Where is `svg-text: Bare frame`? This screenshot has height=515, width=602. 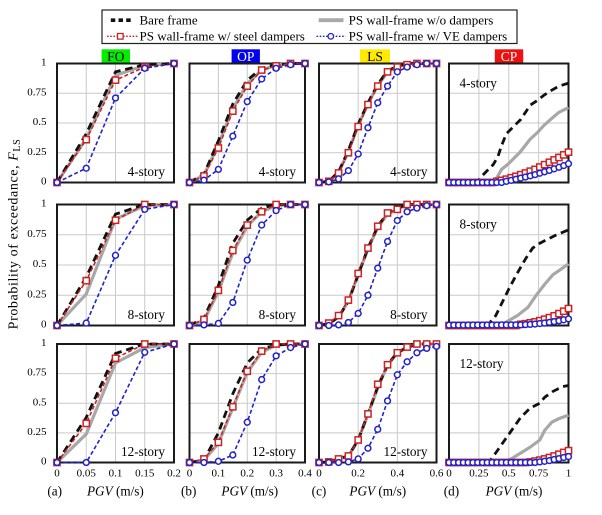
svg-text: Bare frame is located at coordinates (169, 19).